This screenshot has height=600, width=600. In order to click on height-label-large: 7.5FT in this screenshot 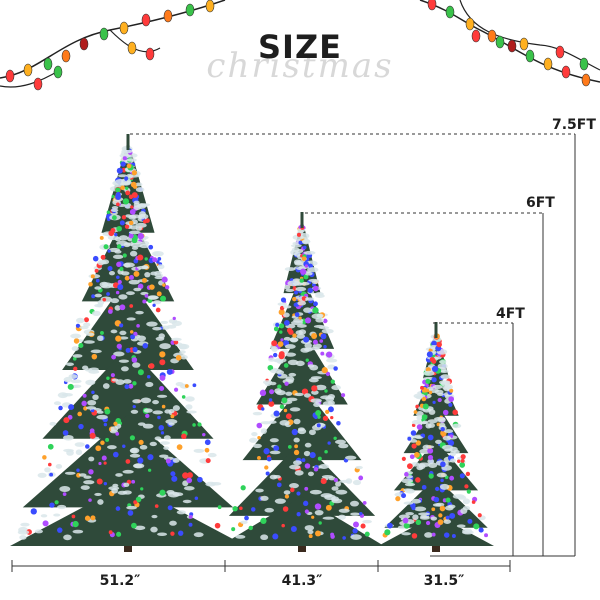, I will do `click(574, 125)`.